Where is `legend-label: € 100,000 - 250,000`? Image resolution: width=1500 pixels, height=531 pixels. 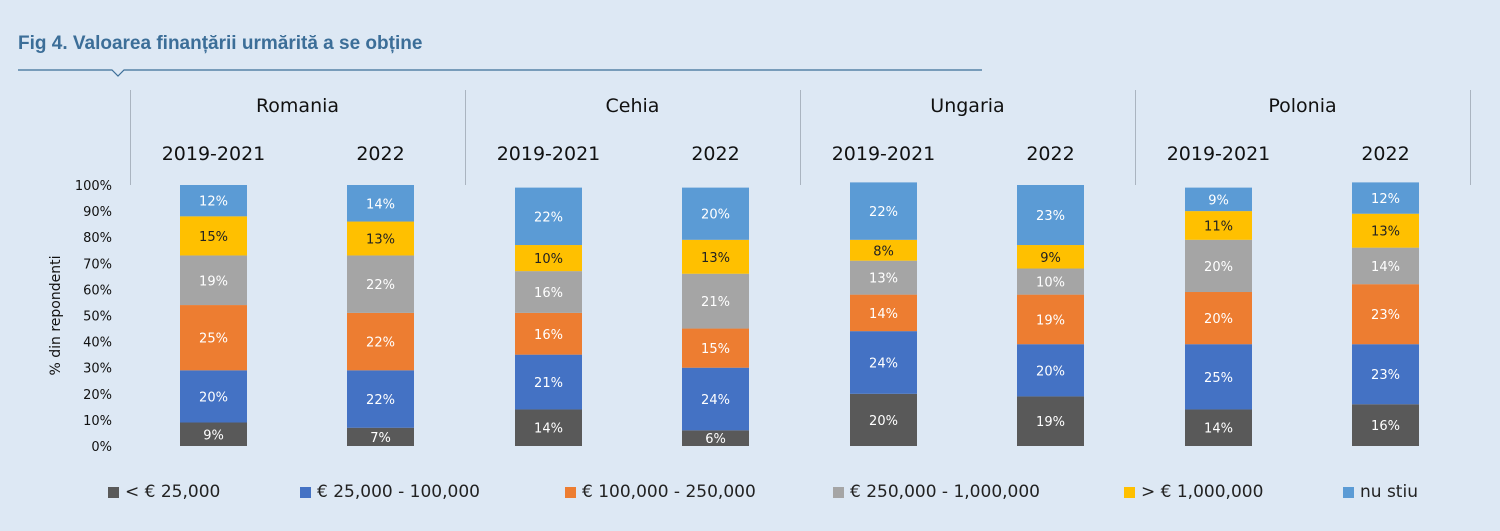 legend-label: € 100,000 - 250,000 is located at coordinates (669, 492).